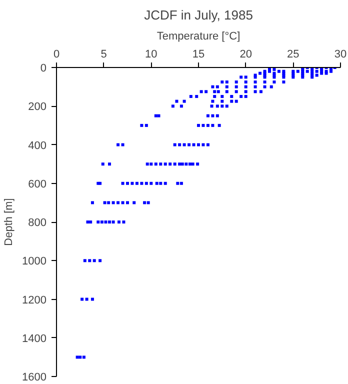 The image size is (348, 384). Describe the element at coordinates (340, 54) in the screenshot. I see `x-tick-label: 30` at that location.